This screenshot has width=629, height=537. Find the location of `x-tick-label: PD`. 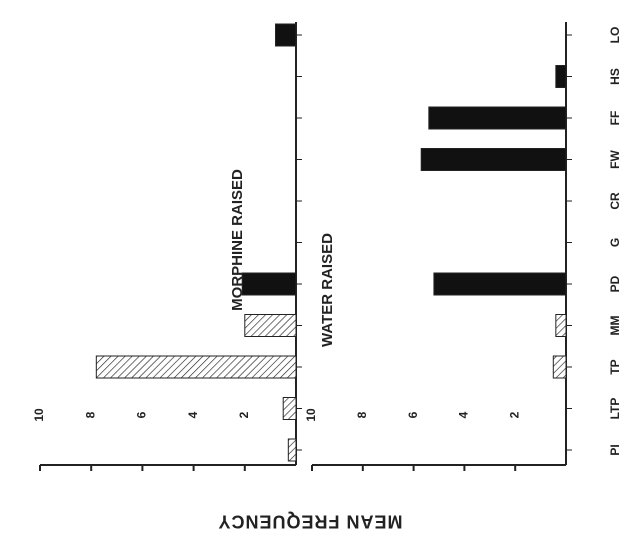

x-tick-label: PD is located at coordinates (615, 283).